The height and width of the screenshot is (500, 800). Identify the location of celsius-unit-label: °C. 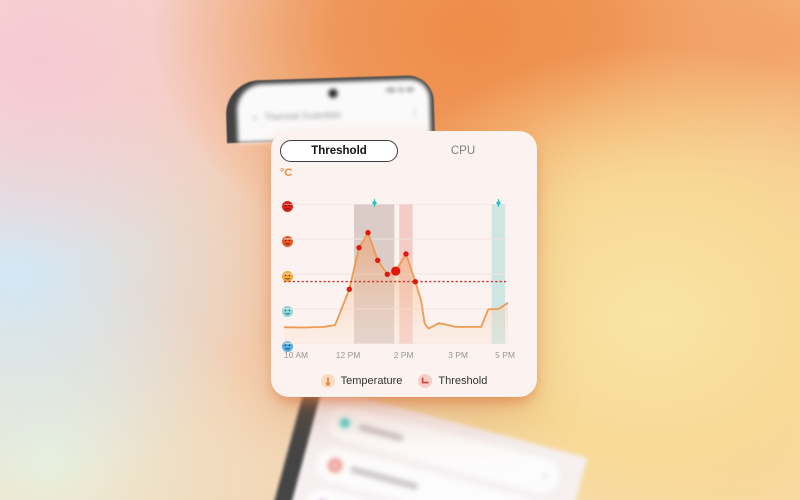
(286, 173).